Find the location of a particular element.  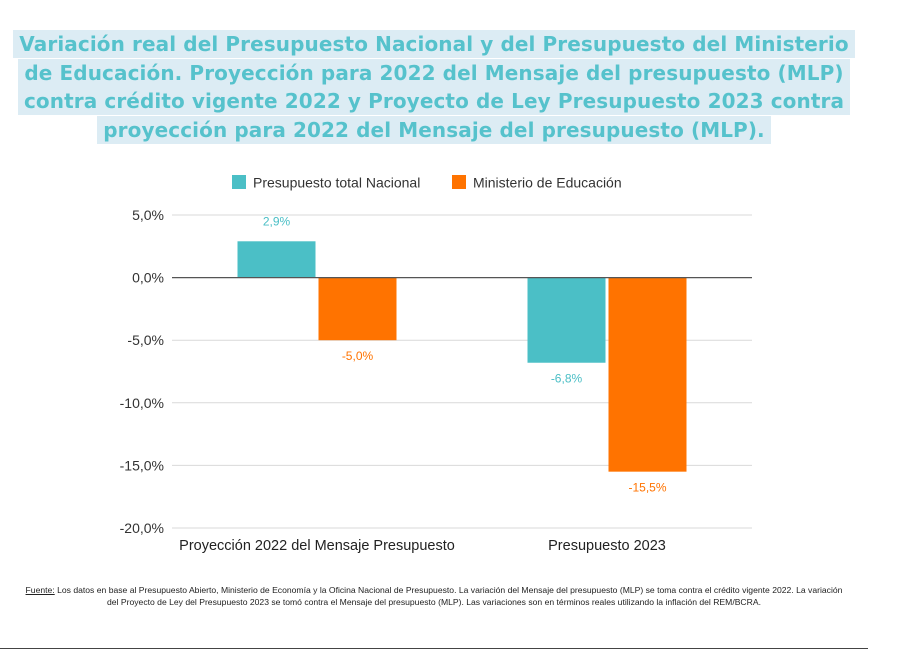

bottom-divider is located at coordinates (434, 648).